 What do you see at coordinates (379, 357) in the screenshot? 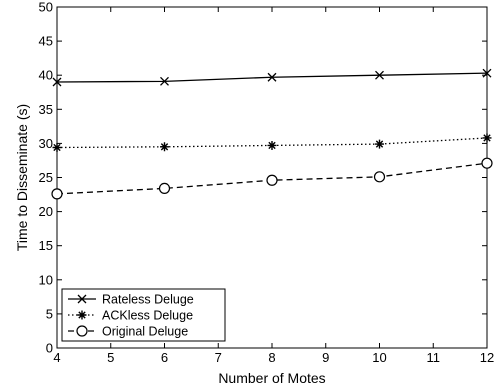
I see `x-tick-label: 10` at bounding box center [379, 357].